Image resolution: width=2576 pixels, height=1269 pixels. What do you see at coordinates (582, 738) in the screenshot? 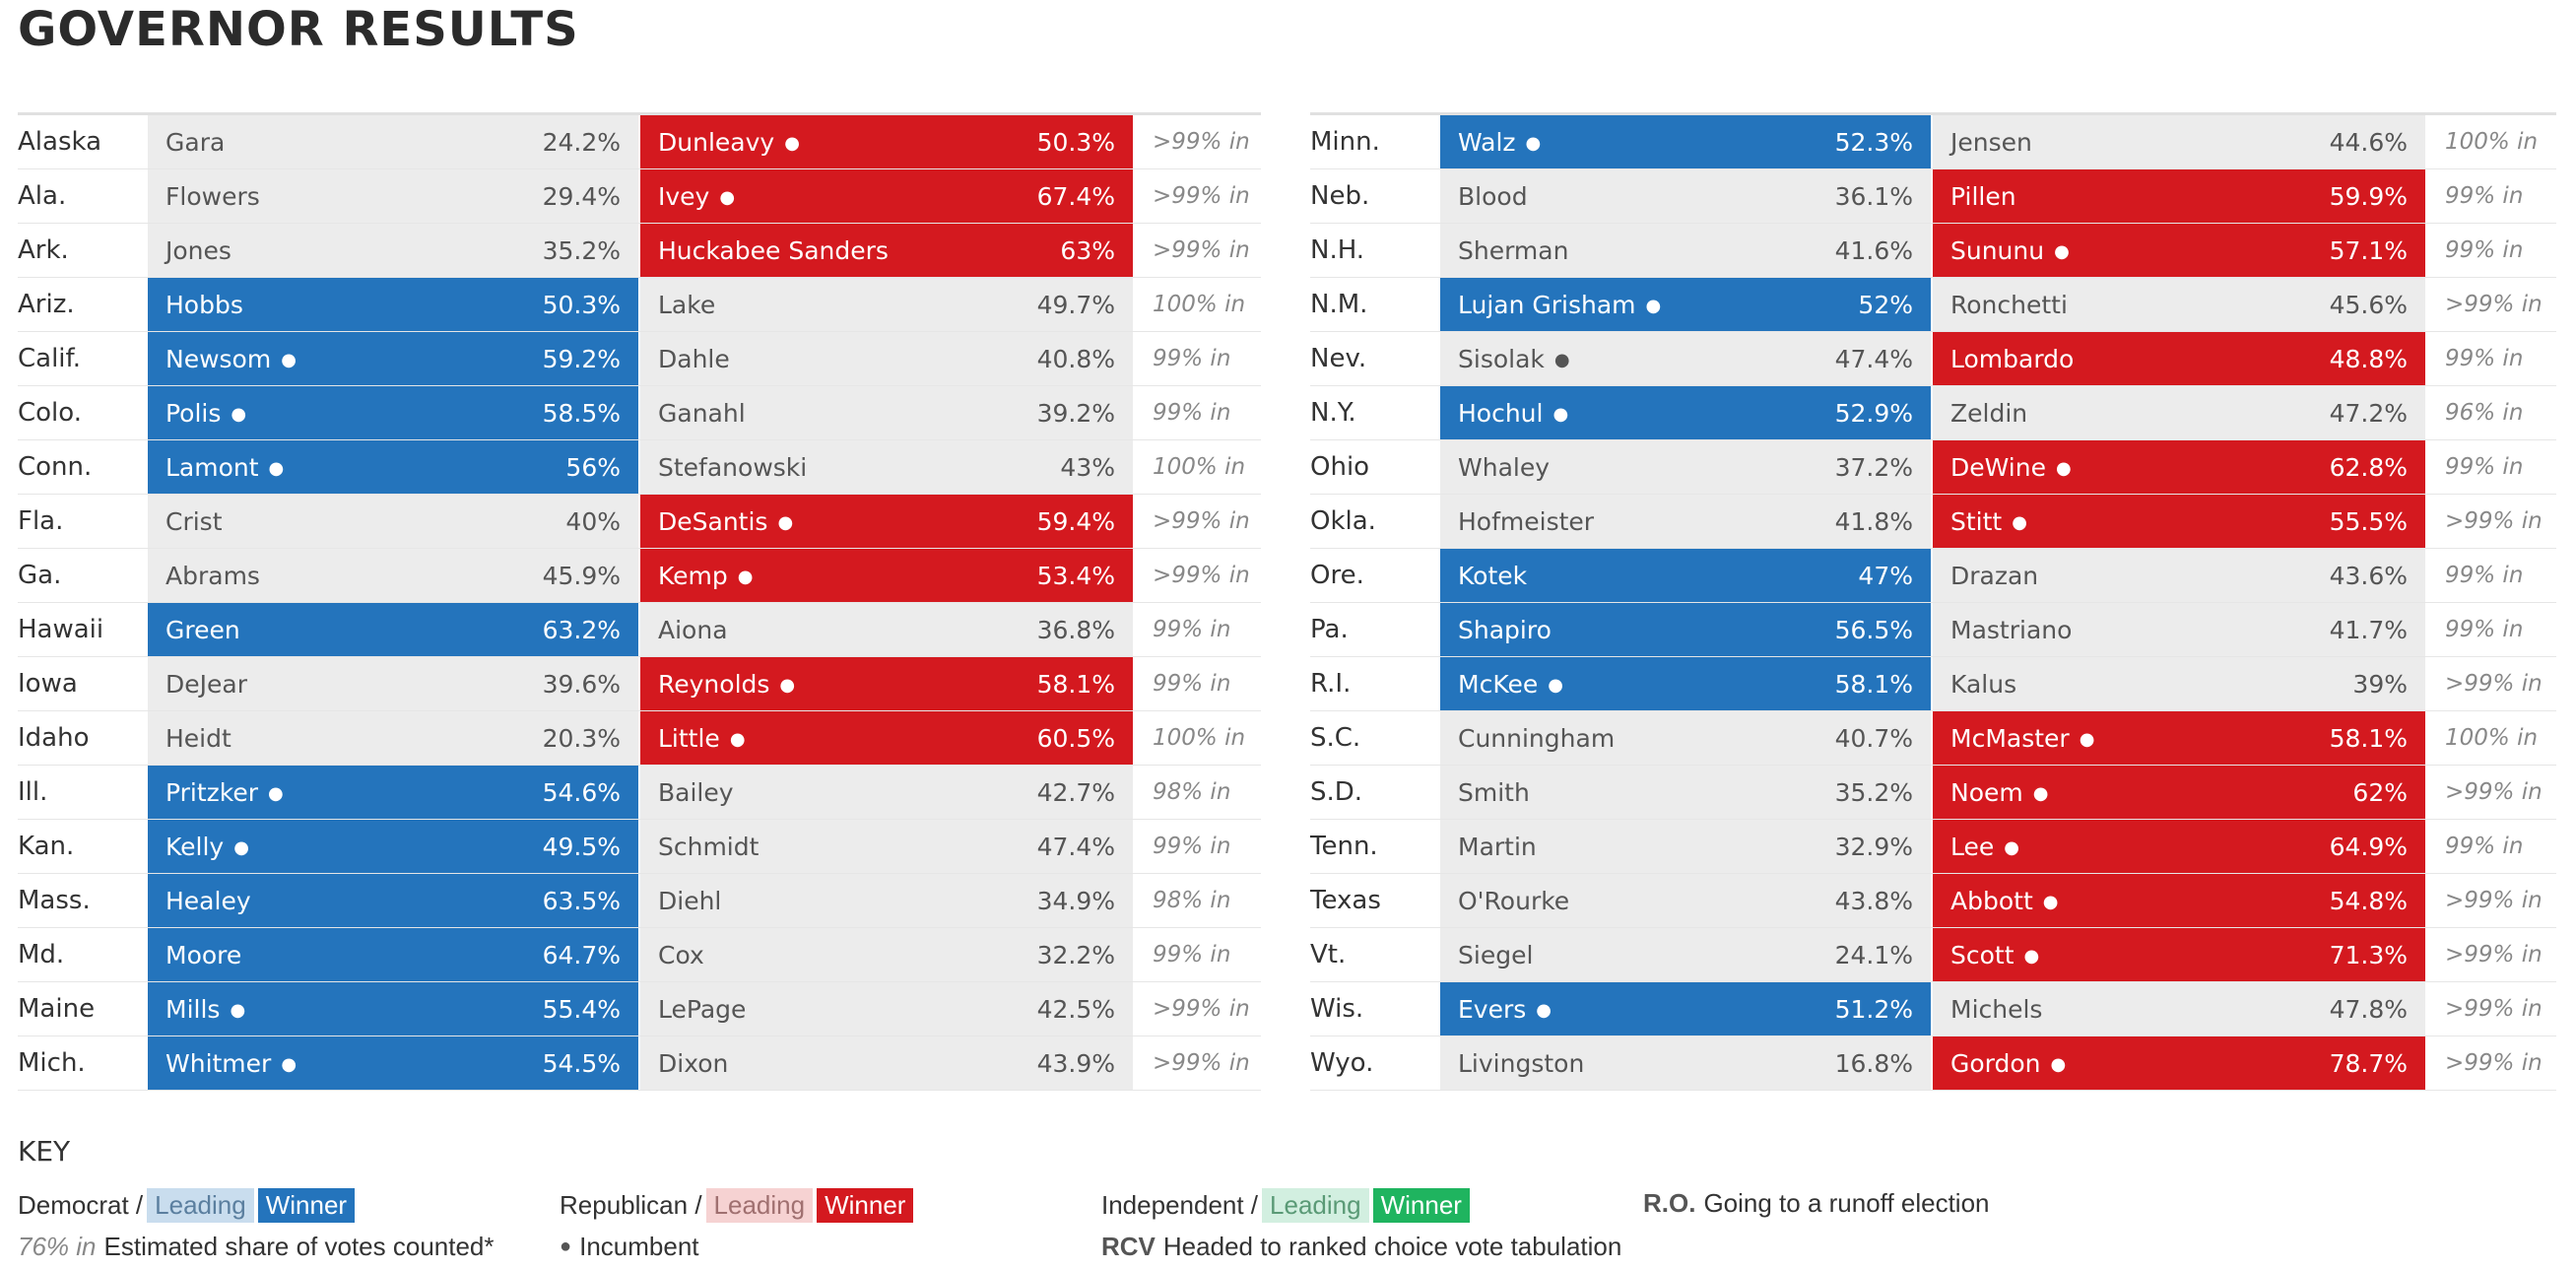
I see `vote-percentage: 20.3%` at bounding box center [582, 738].